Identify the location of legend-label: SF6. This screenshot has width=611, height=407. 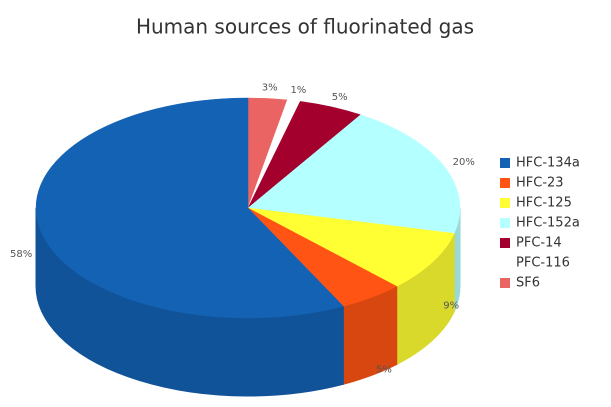
(528, 283).